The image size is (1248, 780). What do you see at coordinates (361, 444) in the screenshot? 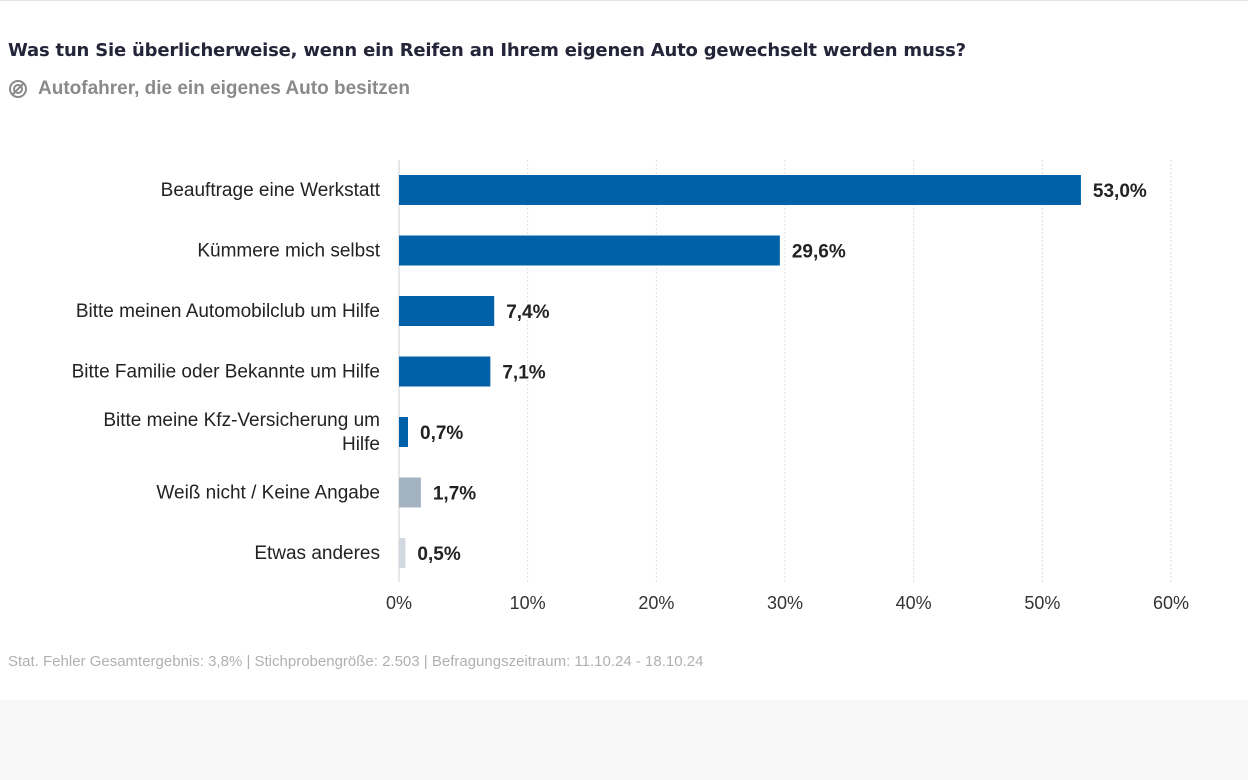
I see `category-label: Hilfe` at bounding box center [361, 444].